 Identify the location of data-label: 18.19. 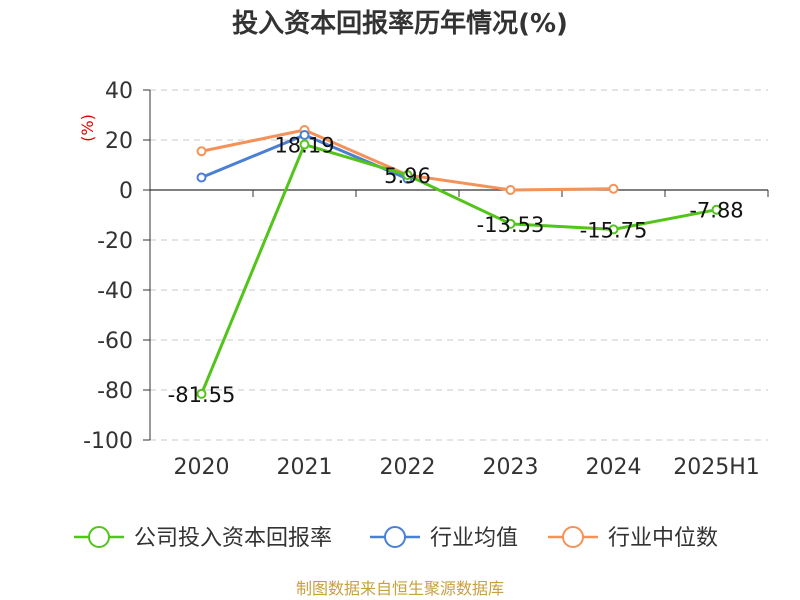
(304, 146).